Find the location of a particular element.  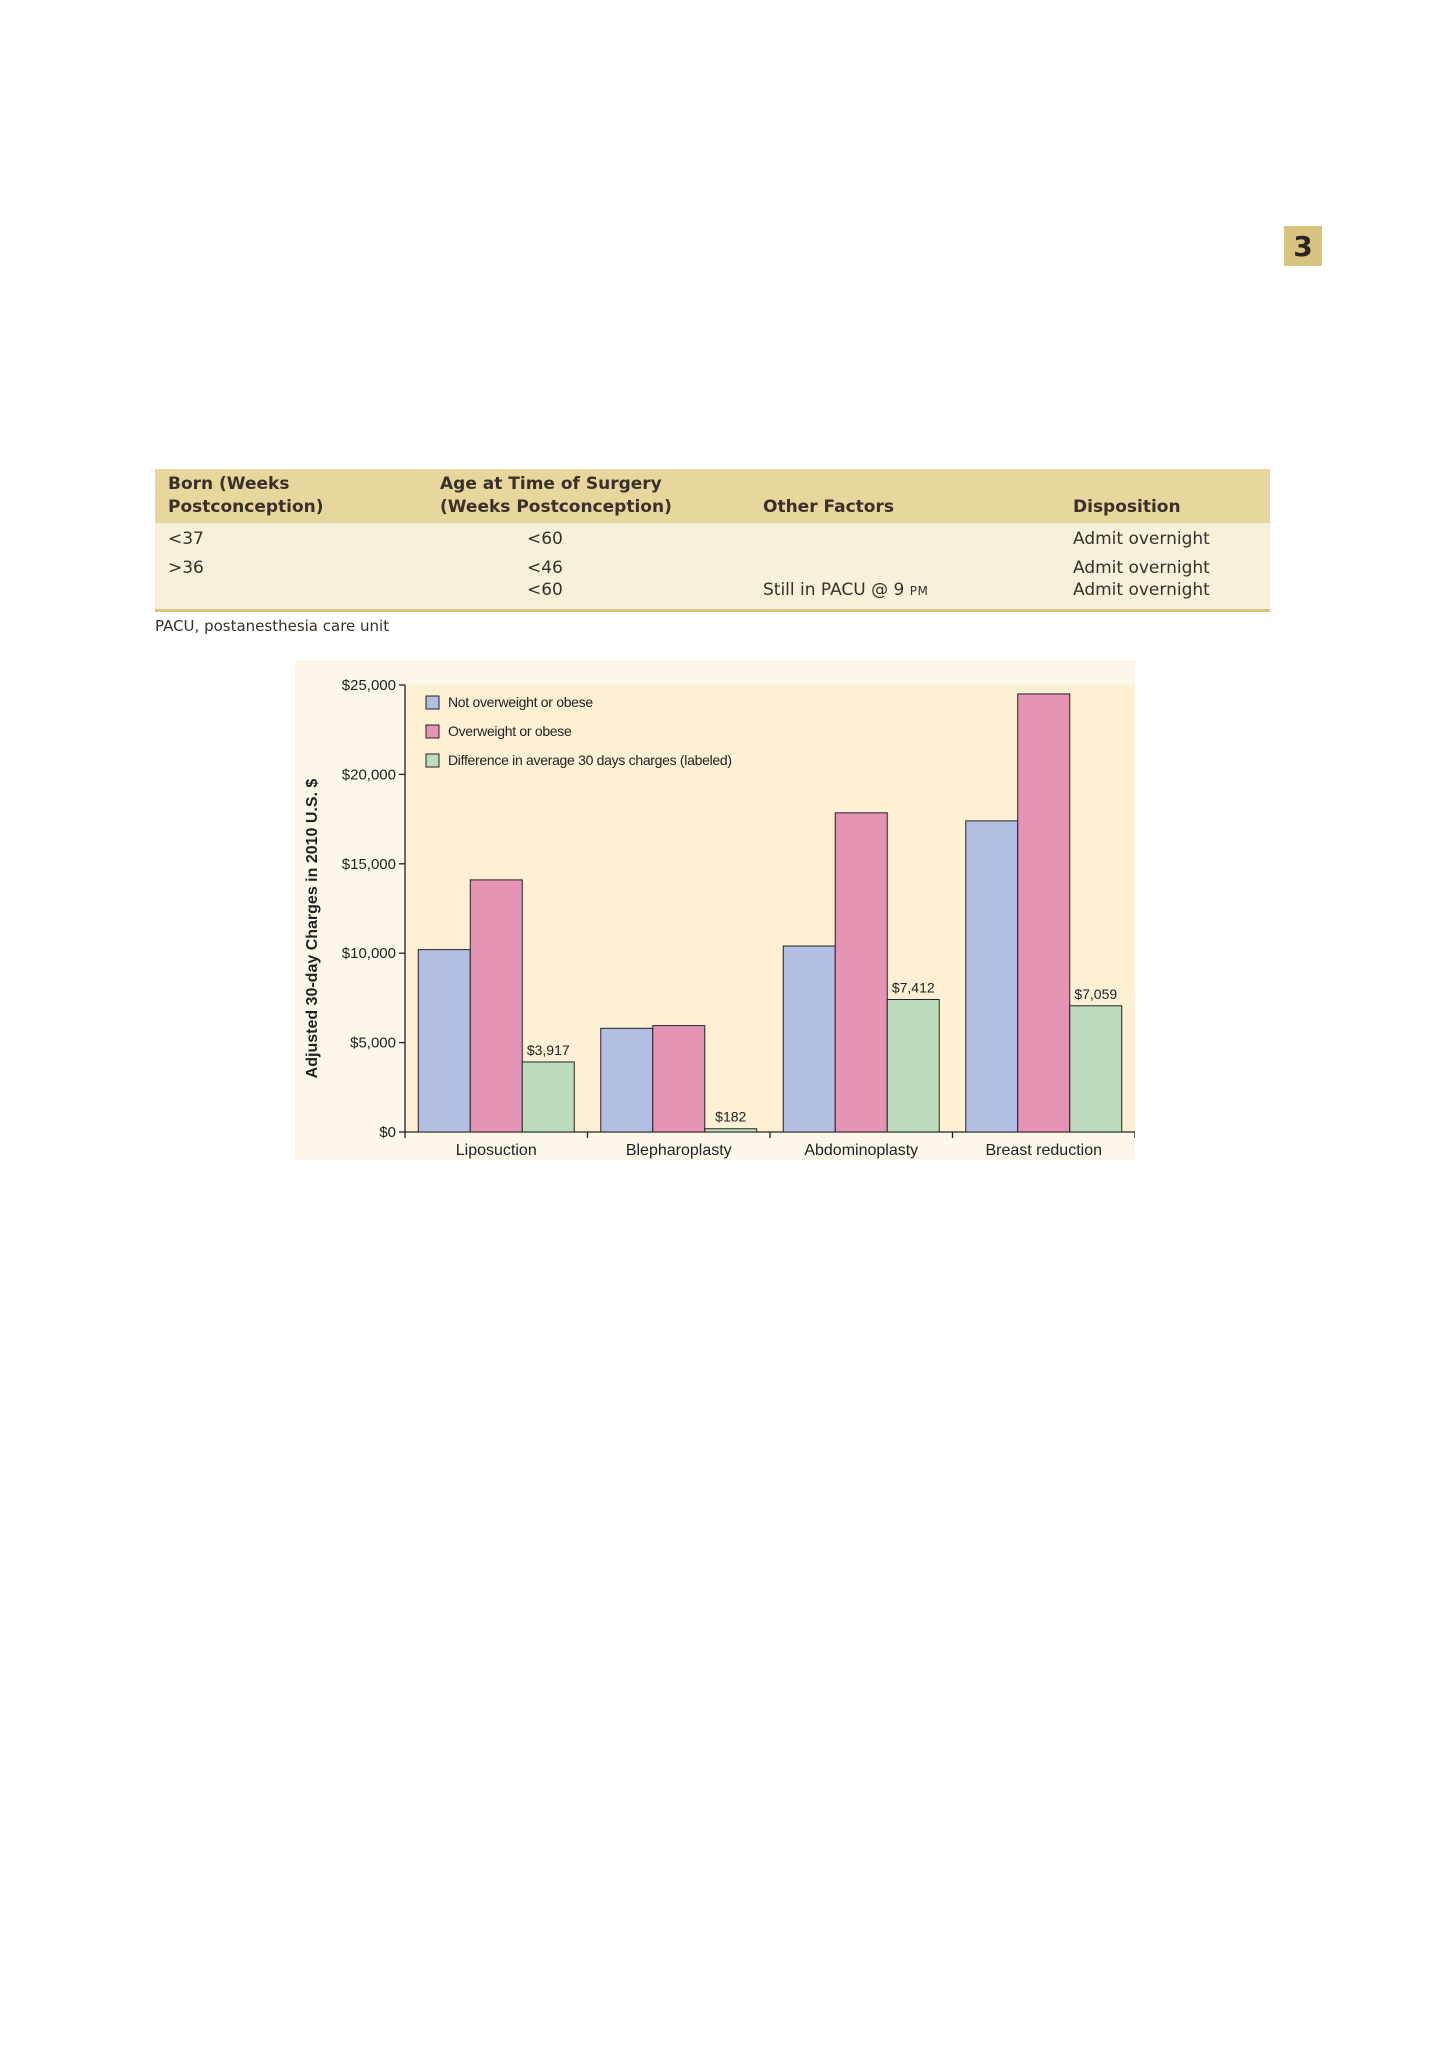

row3-other-text: Still in PACU @ 9 is located at coordinates (834, 590).